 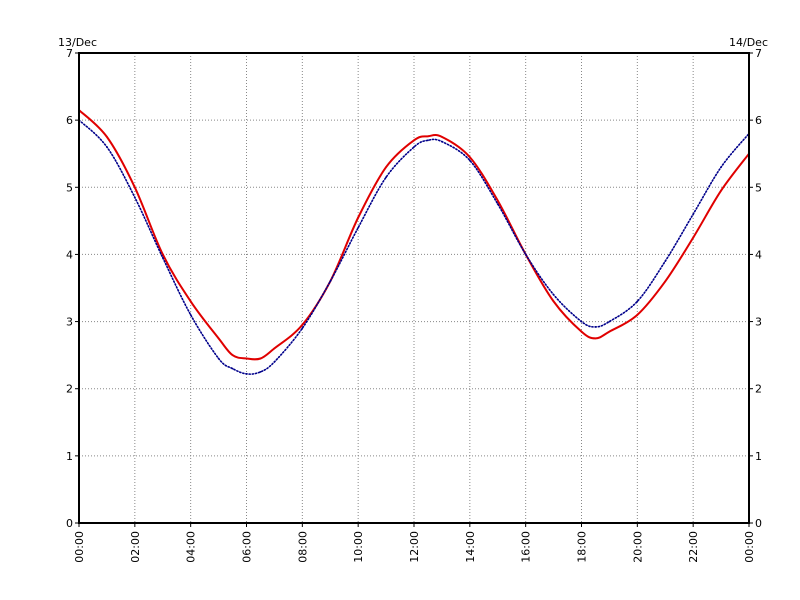 I want to click on x-tick-label: 10:00, so click(x=358, y=547).